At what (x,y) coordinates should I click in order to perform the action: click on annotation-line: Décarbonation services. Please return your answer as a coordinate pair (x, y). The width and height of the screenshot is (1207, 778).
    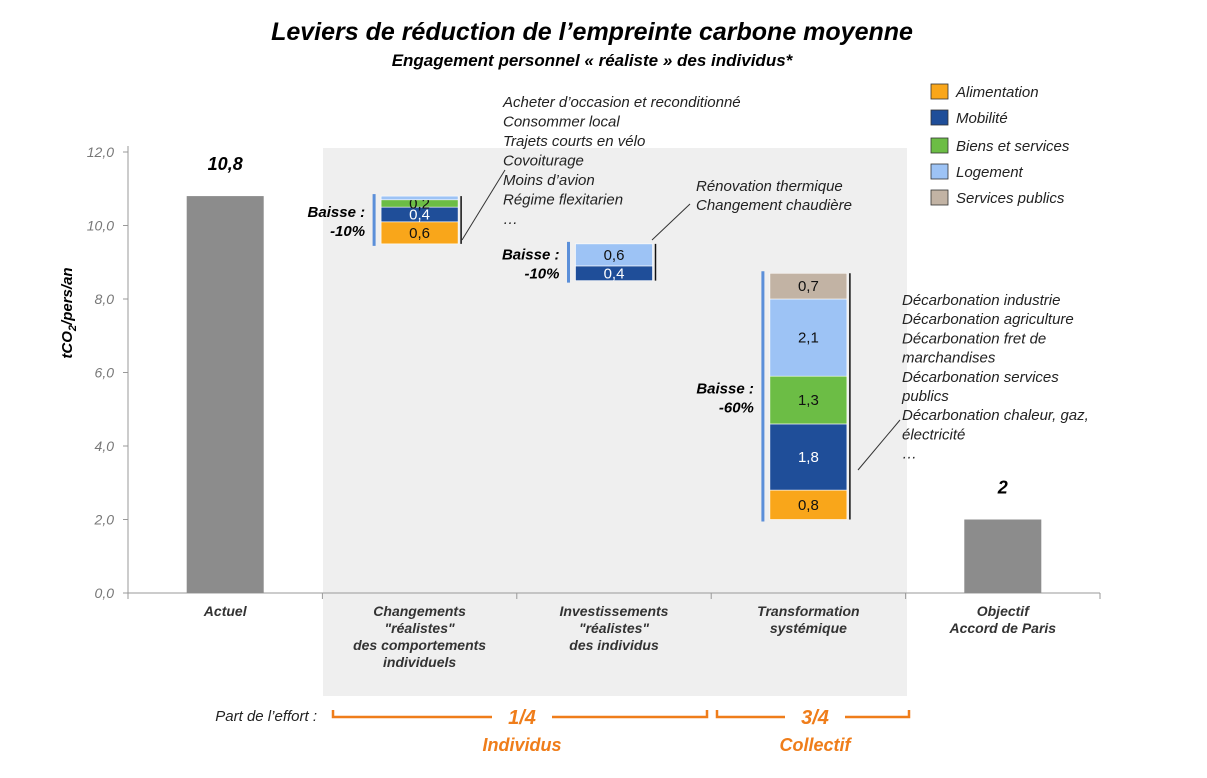
    Looking at the image, I should click on (980, 377).